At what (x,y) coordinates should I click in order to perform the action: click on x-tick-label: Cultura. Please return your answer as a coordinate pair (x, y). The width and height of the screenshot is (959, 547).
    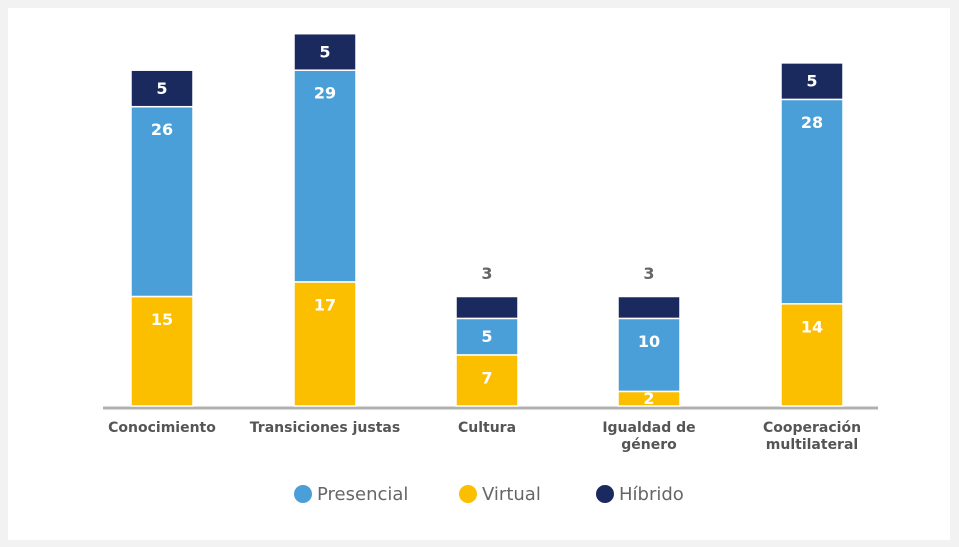
    Looking at the image, I should click on (487, 428).